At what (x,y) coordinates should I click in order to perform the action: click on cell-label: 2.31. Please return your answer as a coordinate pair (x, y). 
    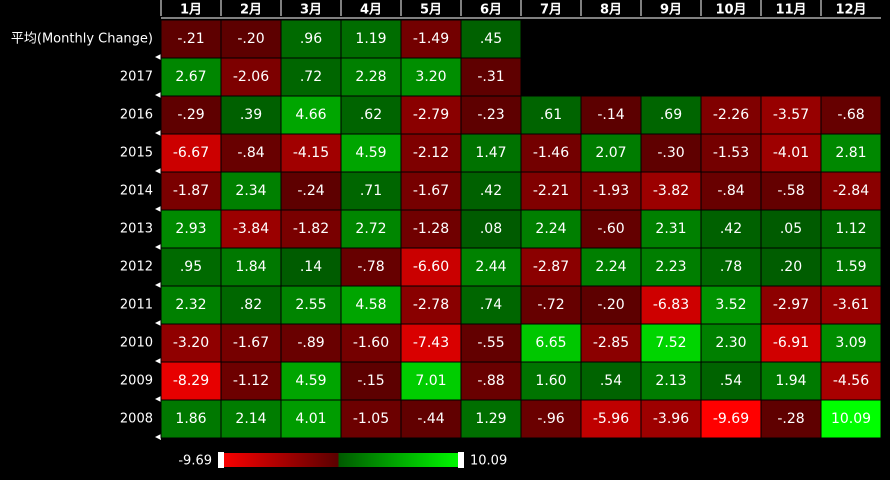
    Looking at the image, I should click on (670, 229).